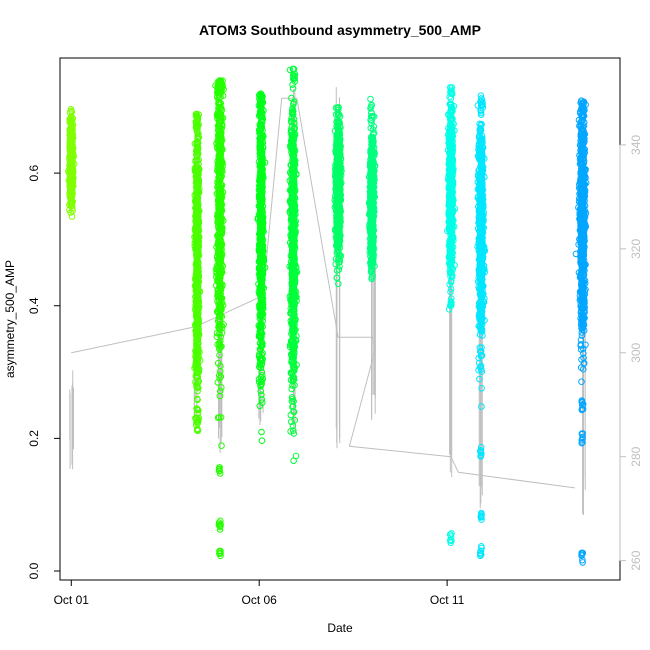  What do you see at coordinates (340, 30) in the screenshot?
I see `chart-title: ATOM3 Southbound asymmetry_500_AMP` at bounding box center [340, 30].